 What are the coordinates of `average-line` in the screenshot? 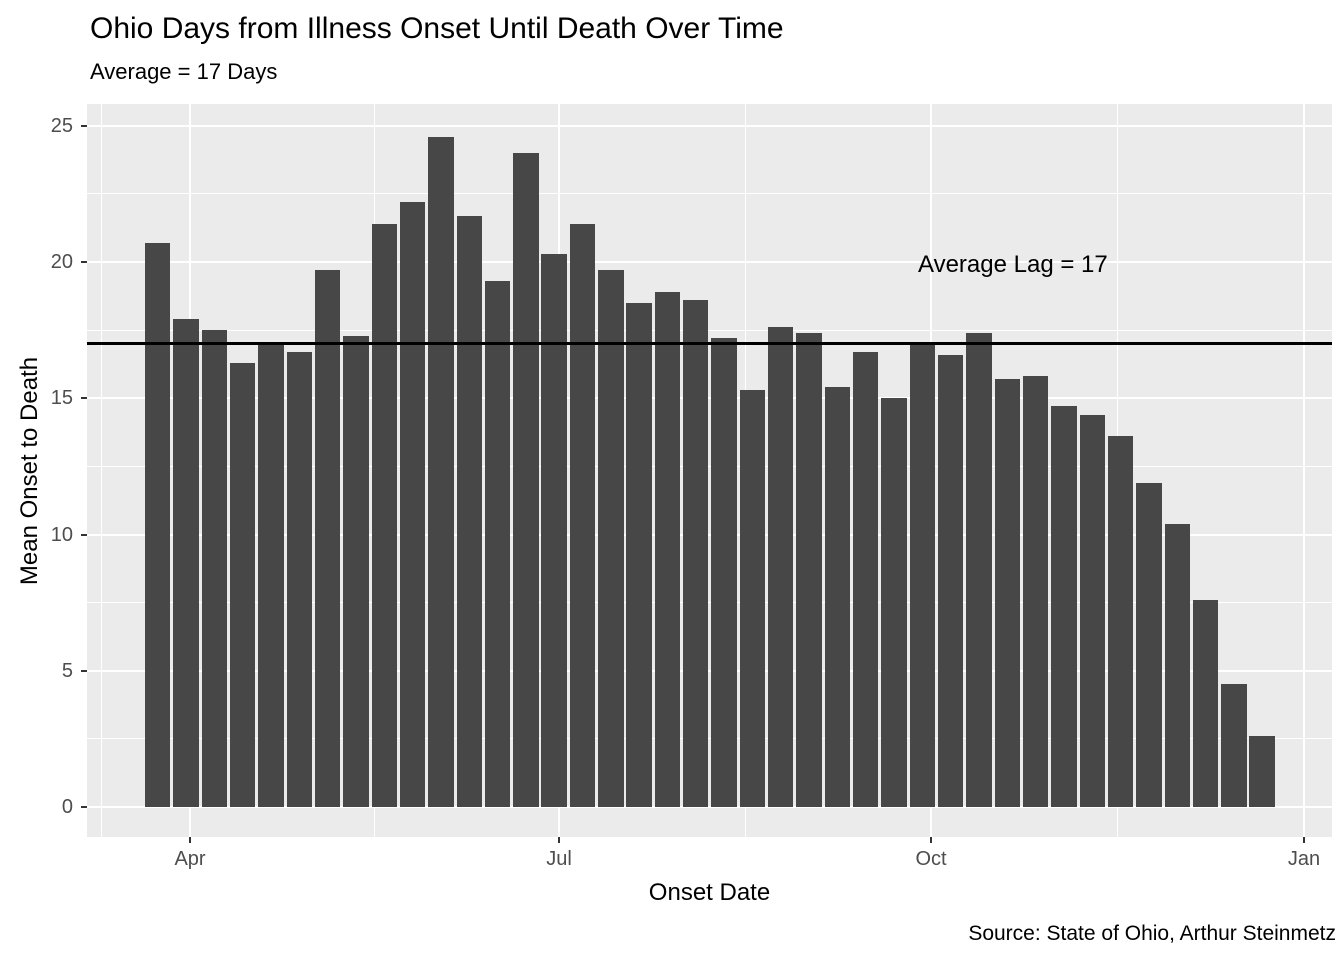 It's located at (709, 344).